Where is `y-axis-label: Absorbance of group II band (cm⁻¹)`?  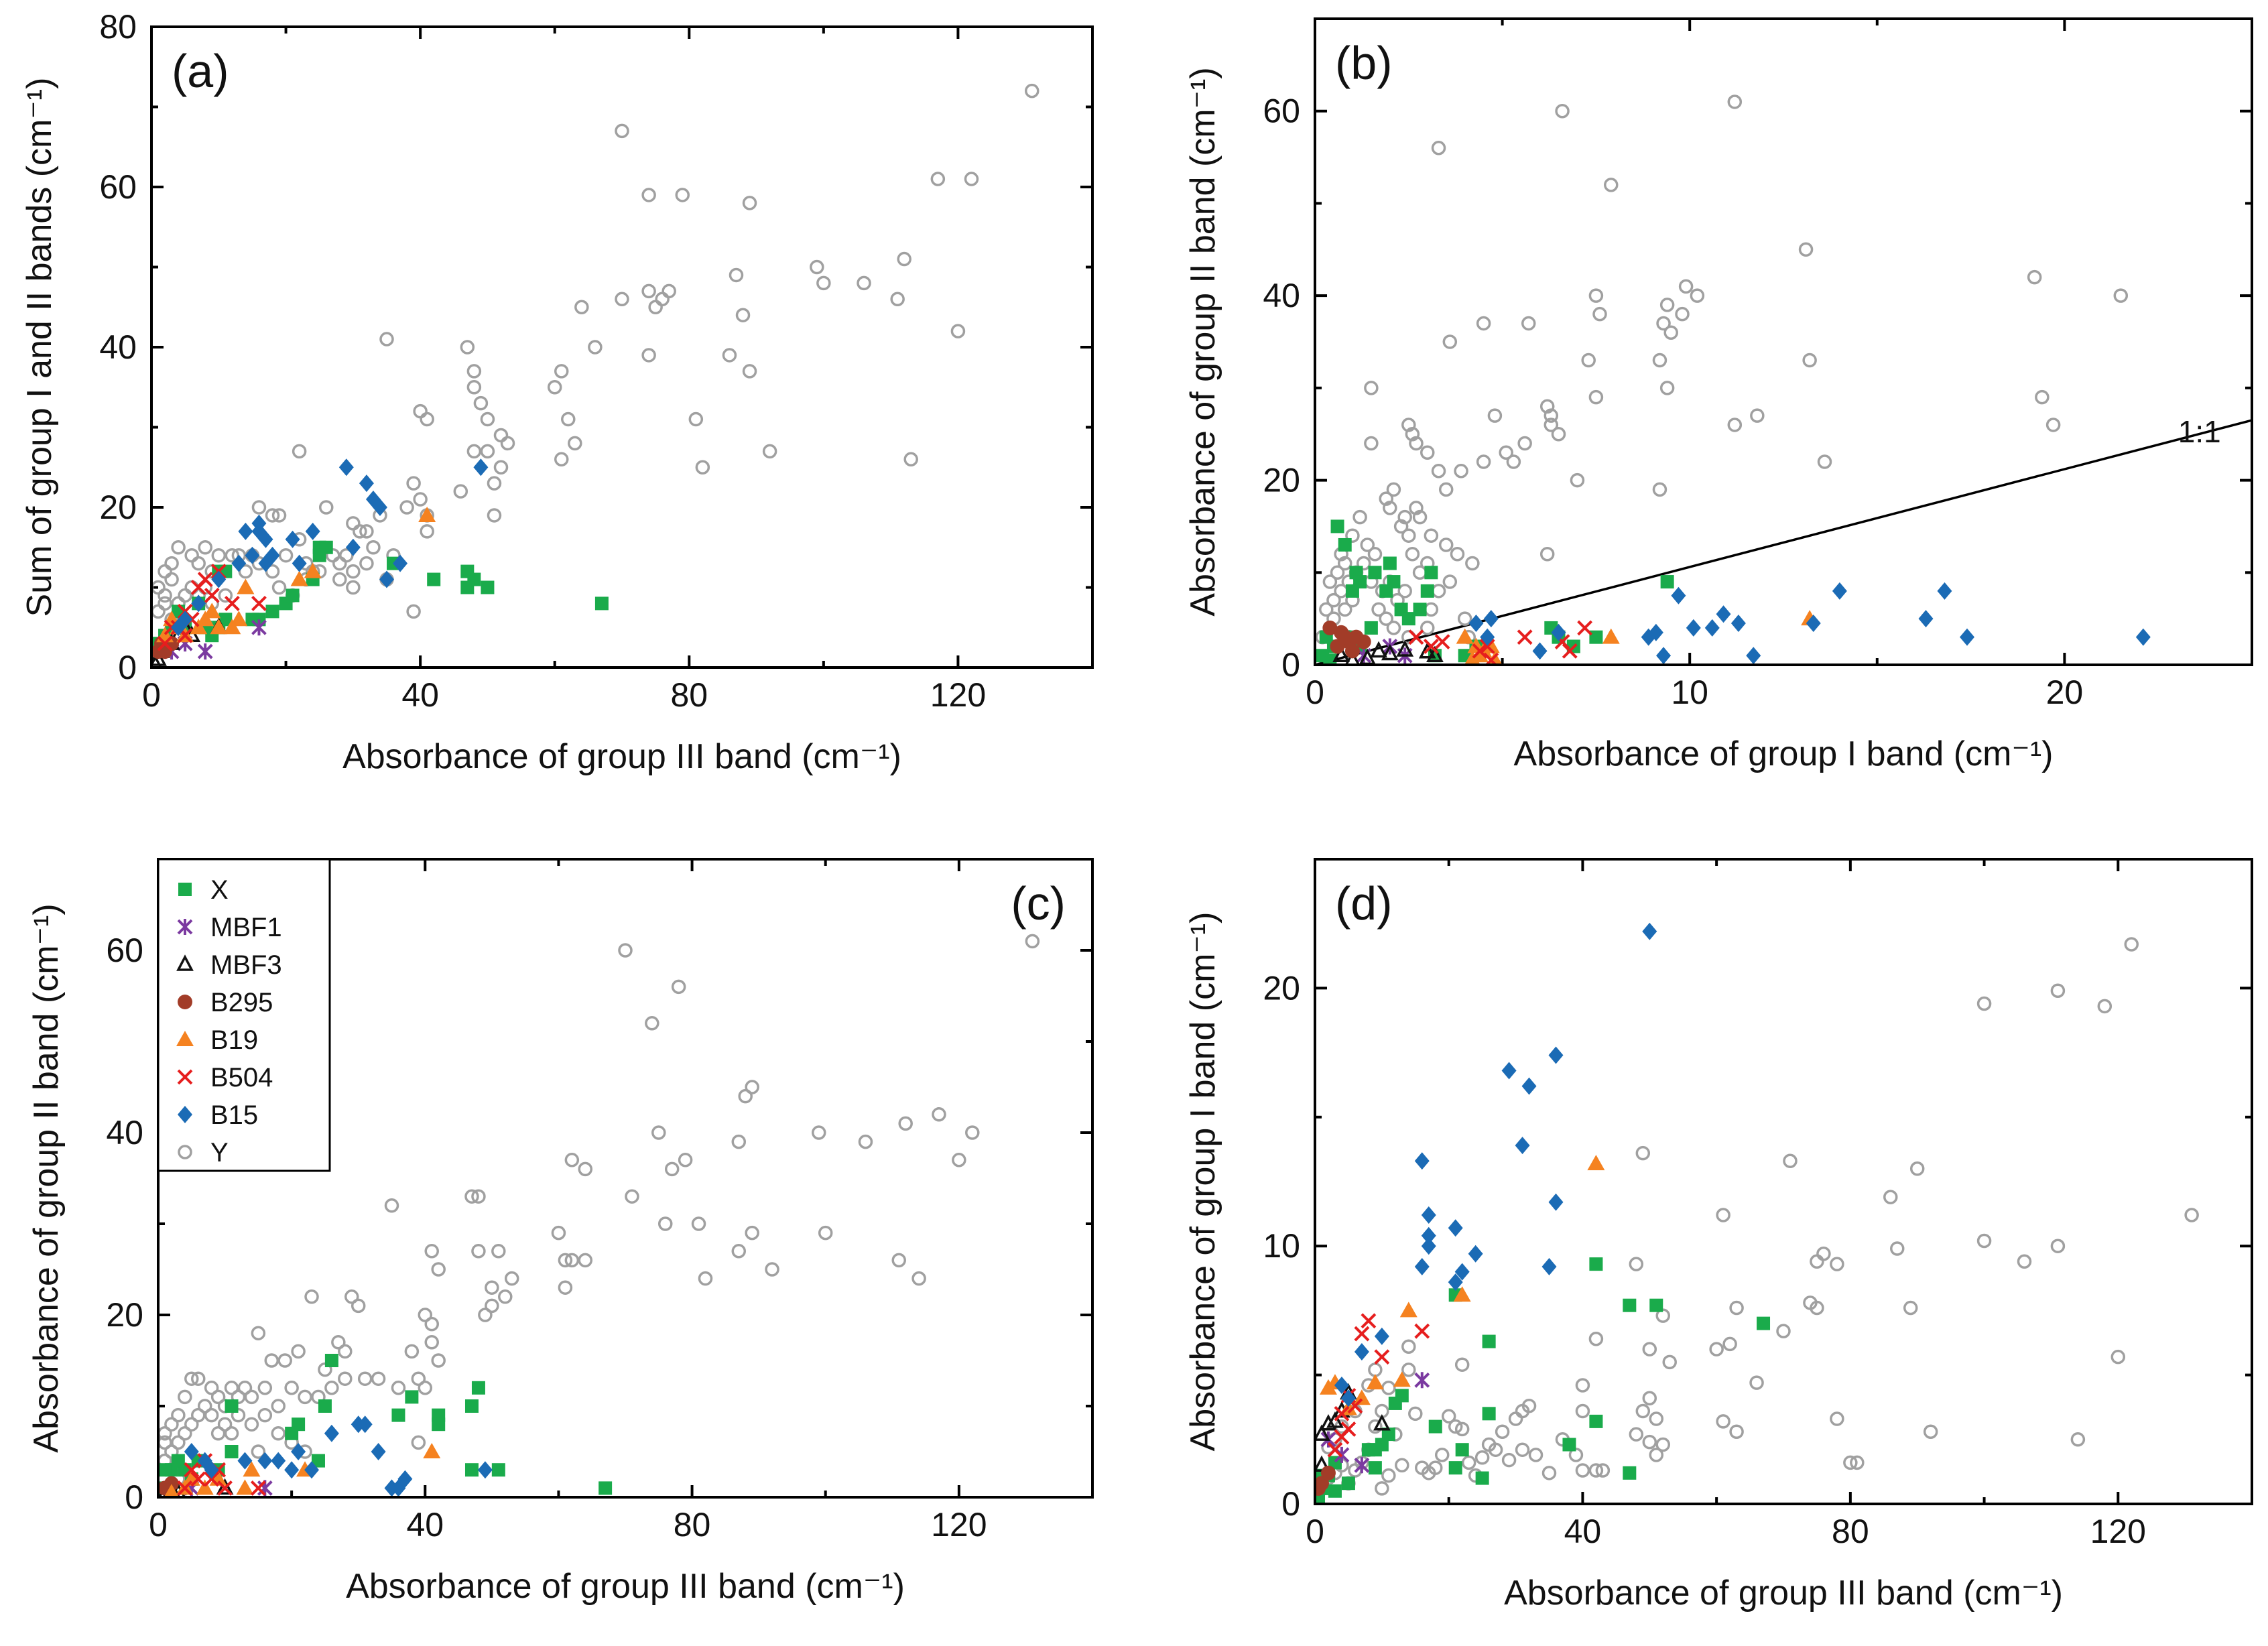
y-axis-label: Absorbance of group II band (cm⁻¹) is located at coordinates (1203, 341).